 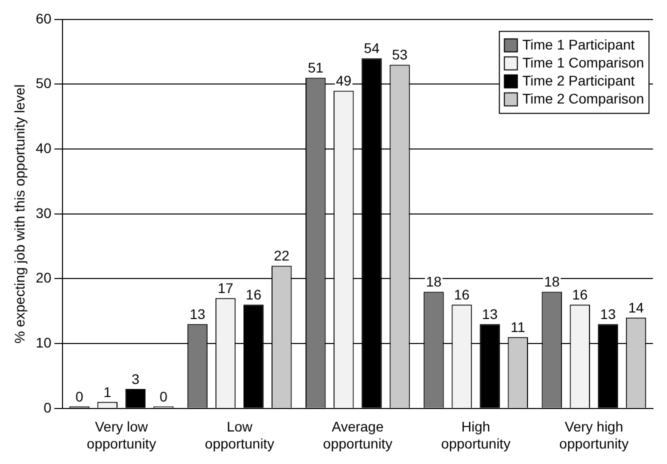 I want to click on y-axis-title: % expecting job with this opportunity level, so click(x=19, y=214).